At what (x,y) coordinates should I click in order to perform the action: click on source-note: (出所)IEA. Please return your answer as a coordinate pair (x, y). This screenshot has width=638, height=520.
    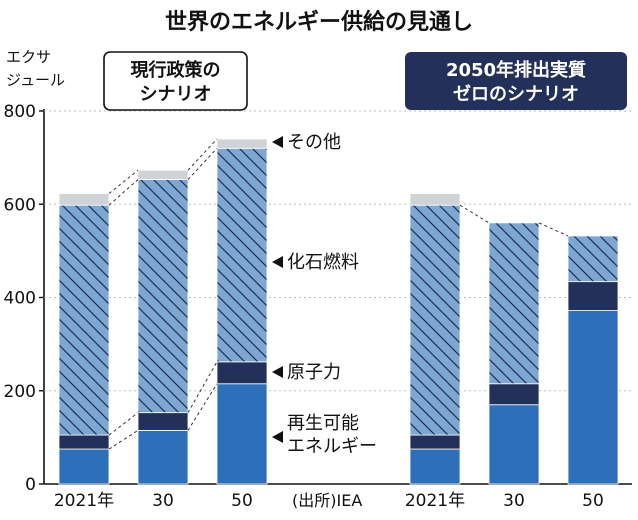
    Looking at the image, I should click on (327, 500).